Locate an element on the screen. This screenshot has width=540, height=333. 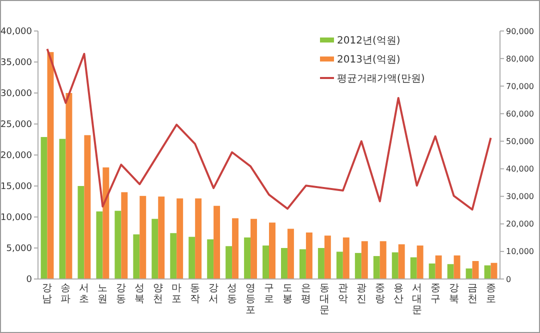
x-tick-label: 강남 is located at coordinates (47, 294).